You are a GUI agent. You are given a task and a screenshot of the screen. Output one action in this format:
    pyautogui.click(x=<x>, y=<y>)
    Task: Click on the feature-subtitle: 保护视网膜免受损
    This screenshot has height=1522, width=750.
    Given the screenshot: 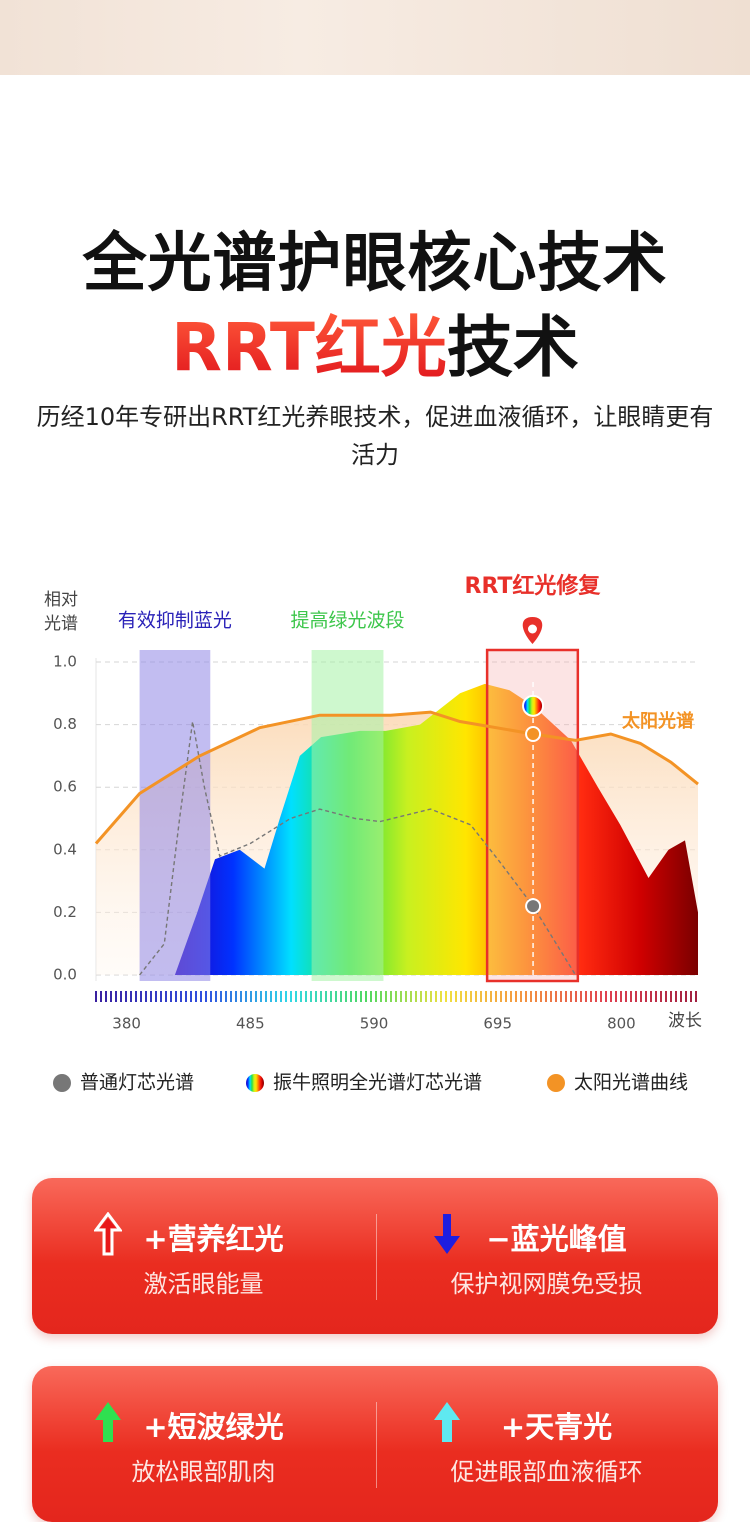 What is the action you would take?
    pyautogui.click(x=546, y=1284)
    